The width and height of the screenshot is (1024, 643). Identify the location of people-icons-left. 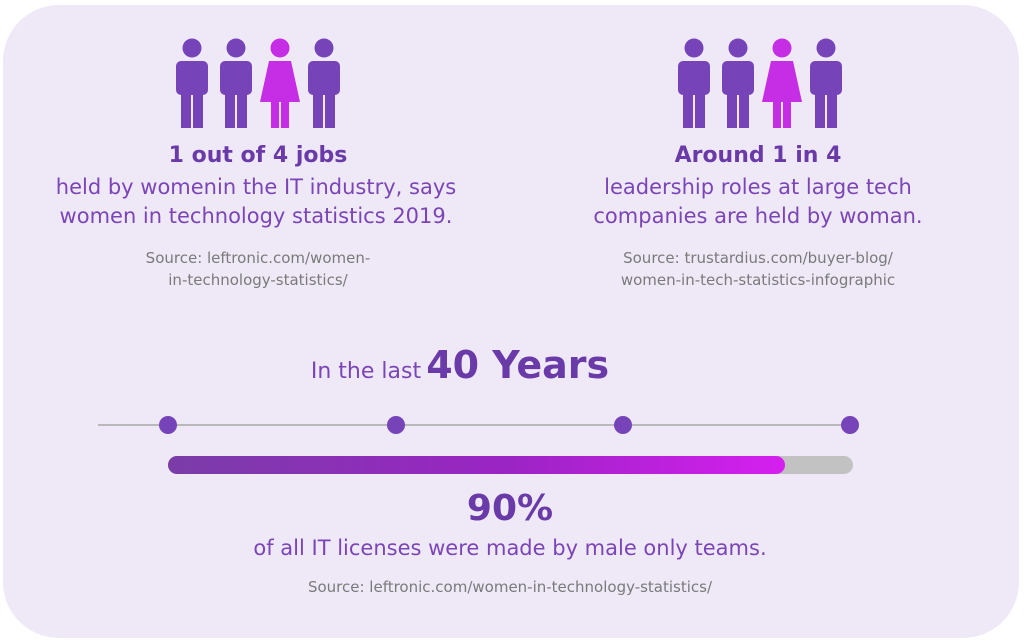
(258, 83).